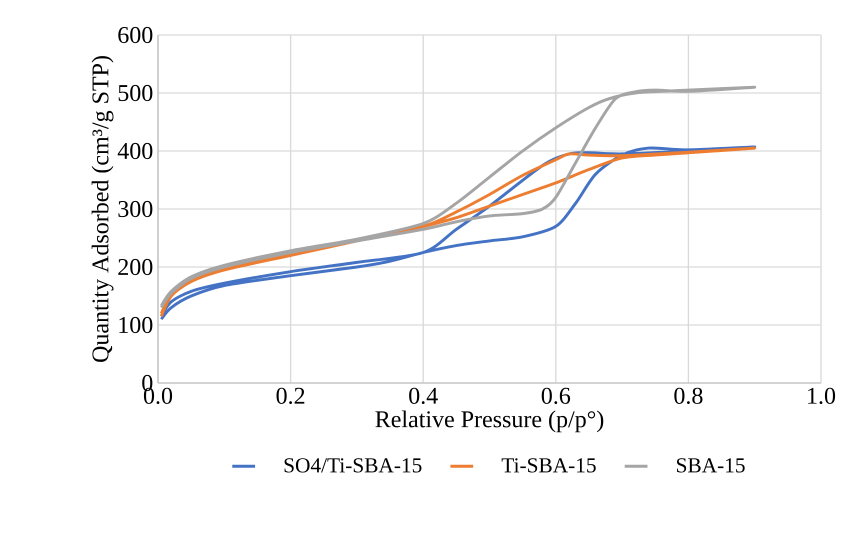  What do you see at coordinates (103, 209) in the screenshot?
I see `y-axis-title: Quantity Adsorbed (cm³/g STP)` at bounding box center [103, 209].